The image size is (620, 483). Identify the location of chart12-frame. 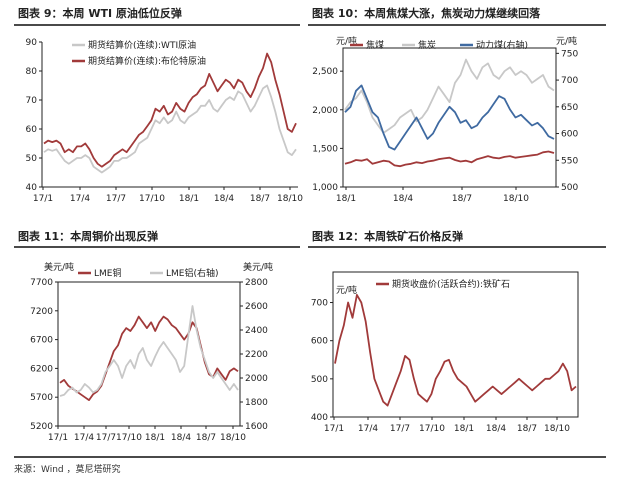
(455, 344).